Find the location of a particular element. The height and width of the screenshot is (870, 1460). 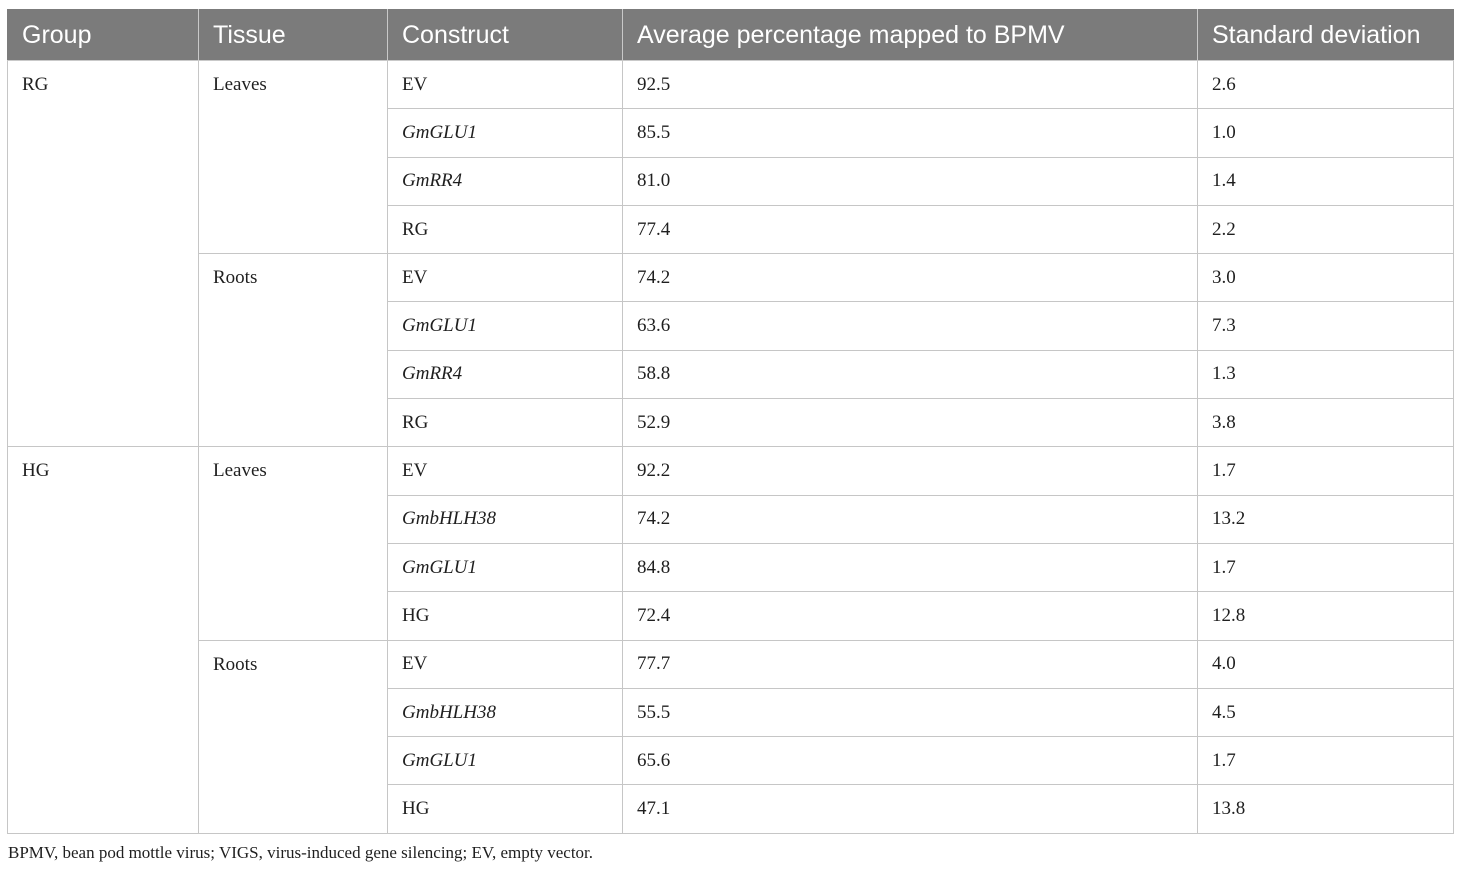

standard-deviation-cell: 7.3 is located at coordinates (1325, 326).